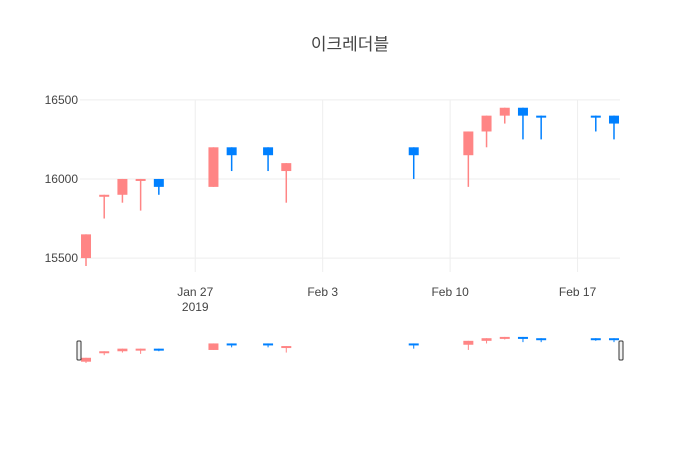  What do you see at coordinates (195, 307) in the screenshot?
I see `x-tick-sublabel: 2019` at bounding box center [195, 307].